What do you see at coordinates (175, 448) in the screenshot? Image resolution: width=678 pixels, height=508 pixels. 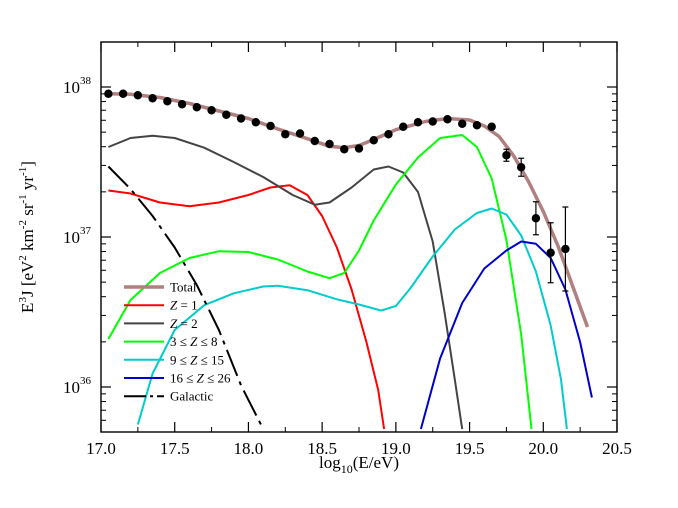 I see `x-tick-label: 17.5` at bounding box center [175, 448].